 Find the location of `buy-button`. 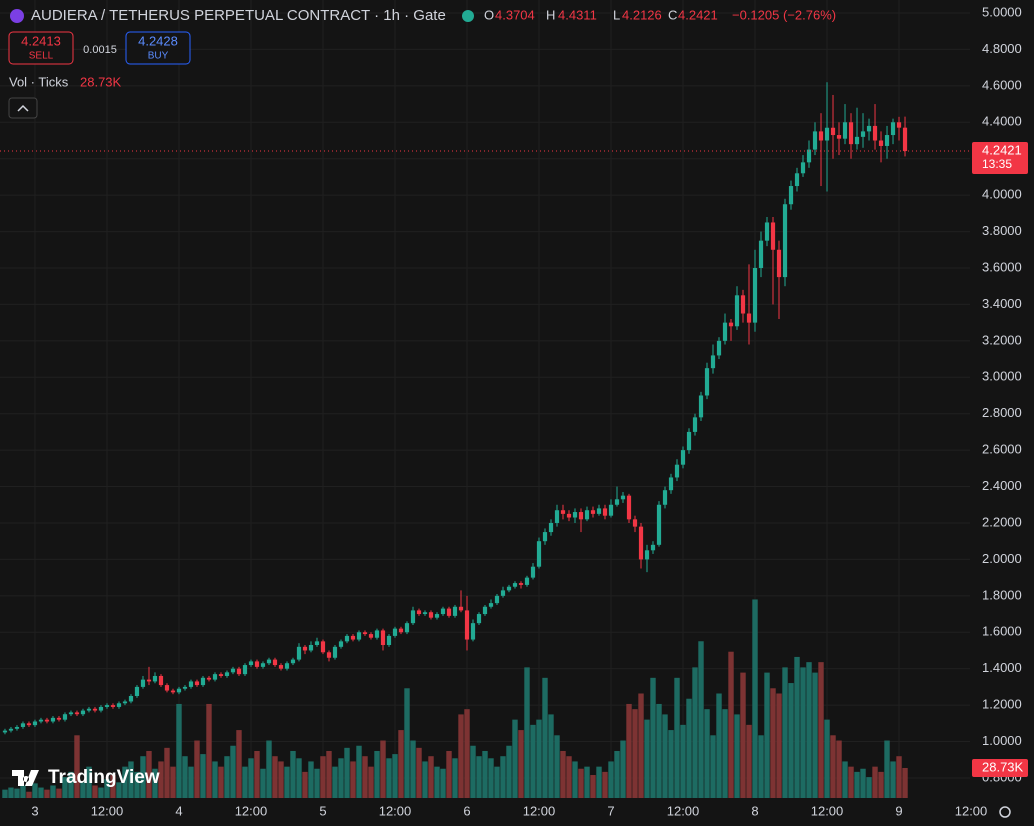

buy-button is located at coordinates (158, 48).